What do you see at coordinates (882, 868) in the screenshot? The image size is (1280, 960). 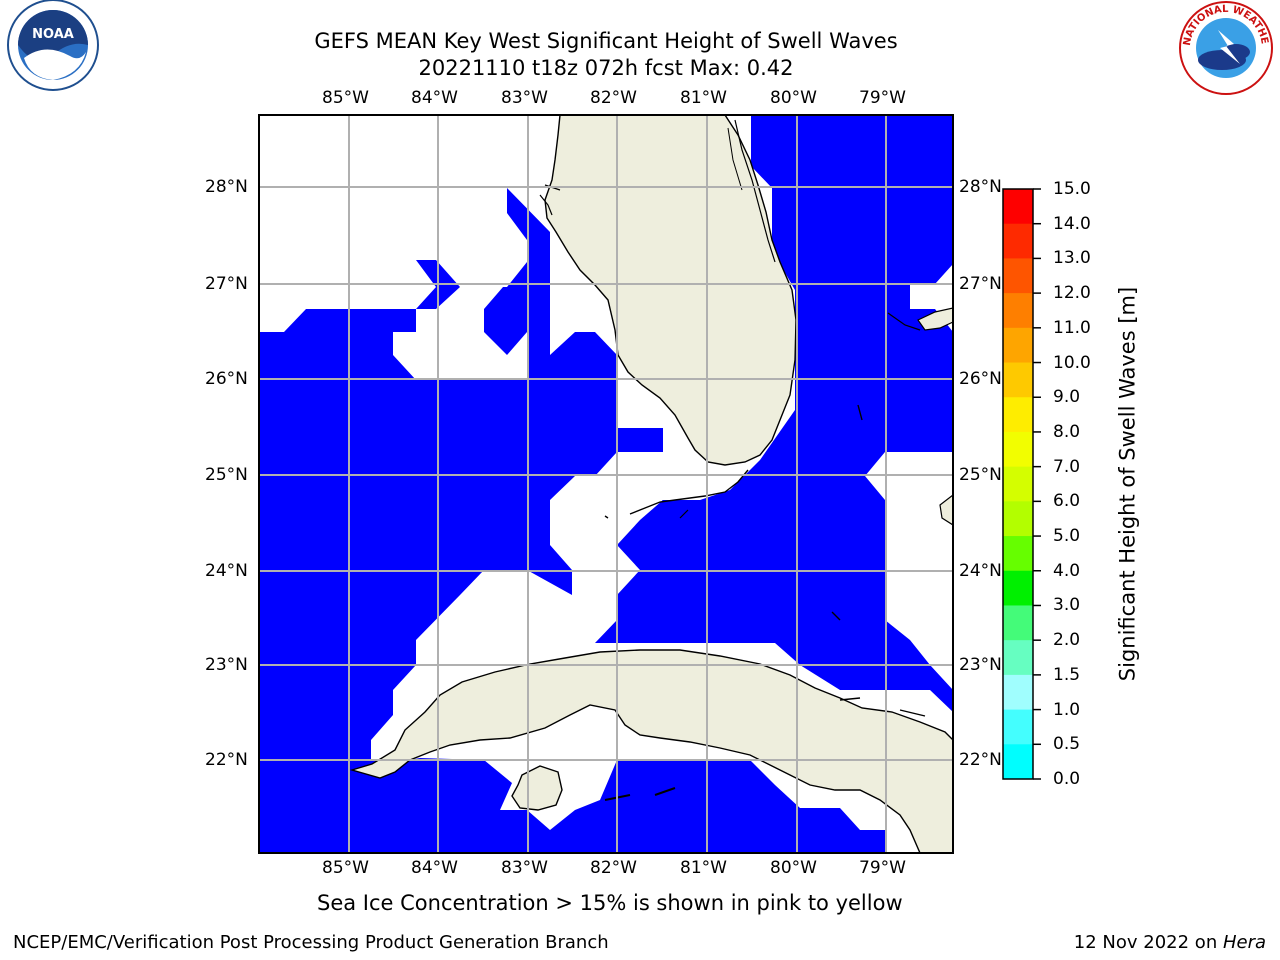 I see `lon-label-bottom: 79°W` at bounding box center [882, 868].